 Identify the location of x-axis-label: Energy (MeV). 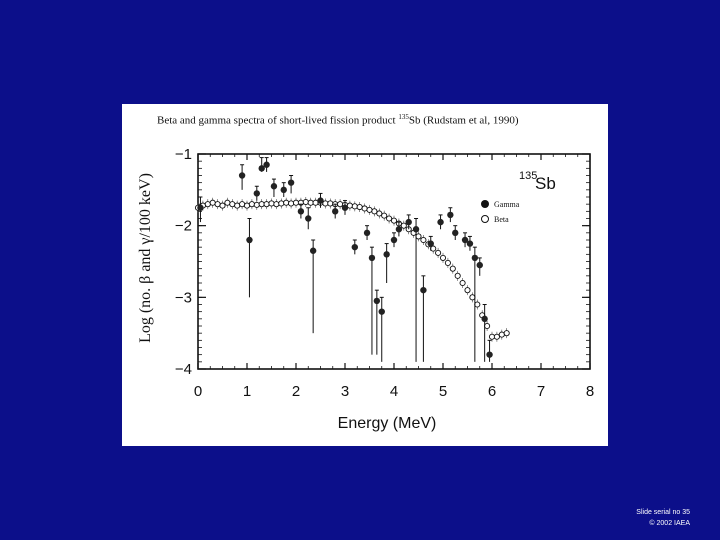
(387, 423).